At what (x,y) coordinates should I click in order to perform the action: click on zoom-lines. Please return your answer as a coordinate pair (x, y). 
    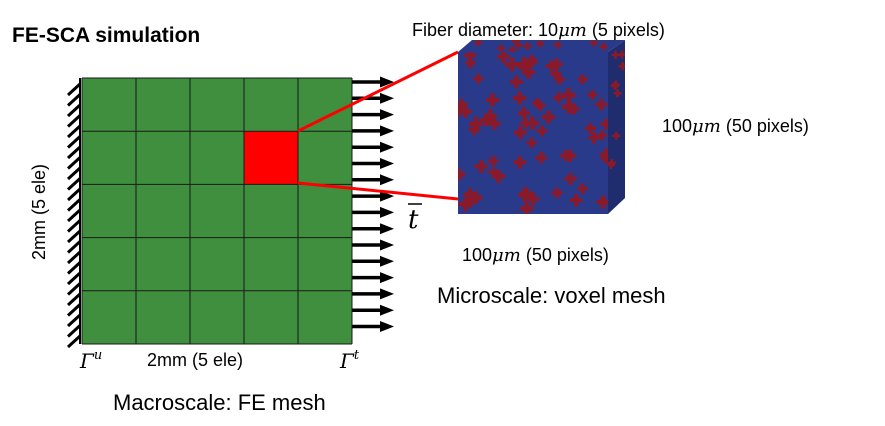
    Looking at the image, I should click on (378, 125).